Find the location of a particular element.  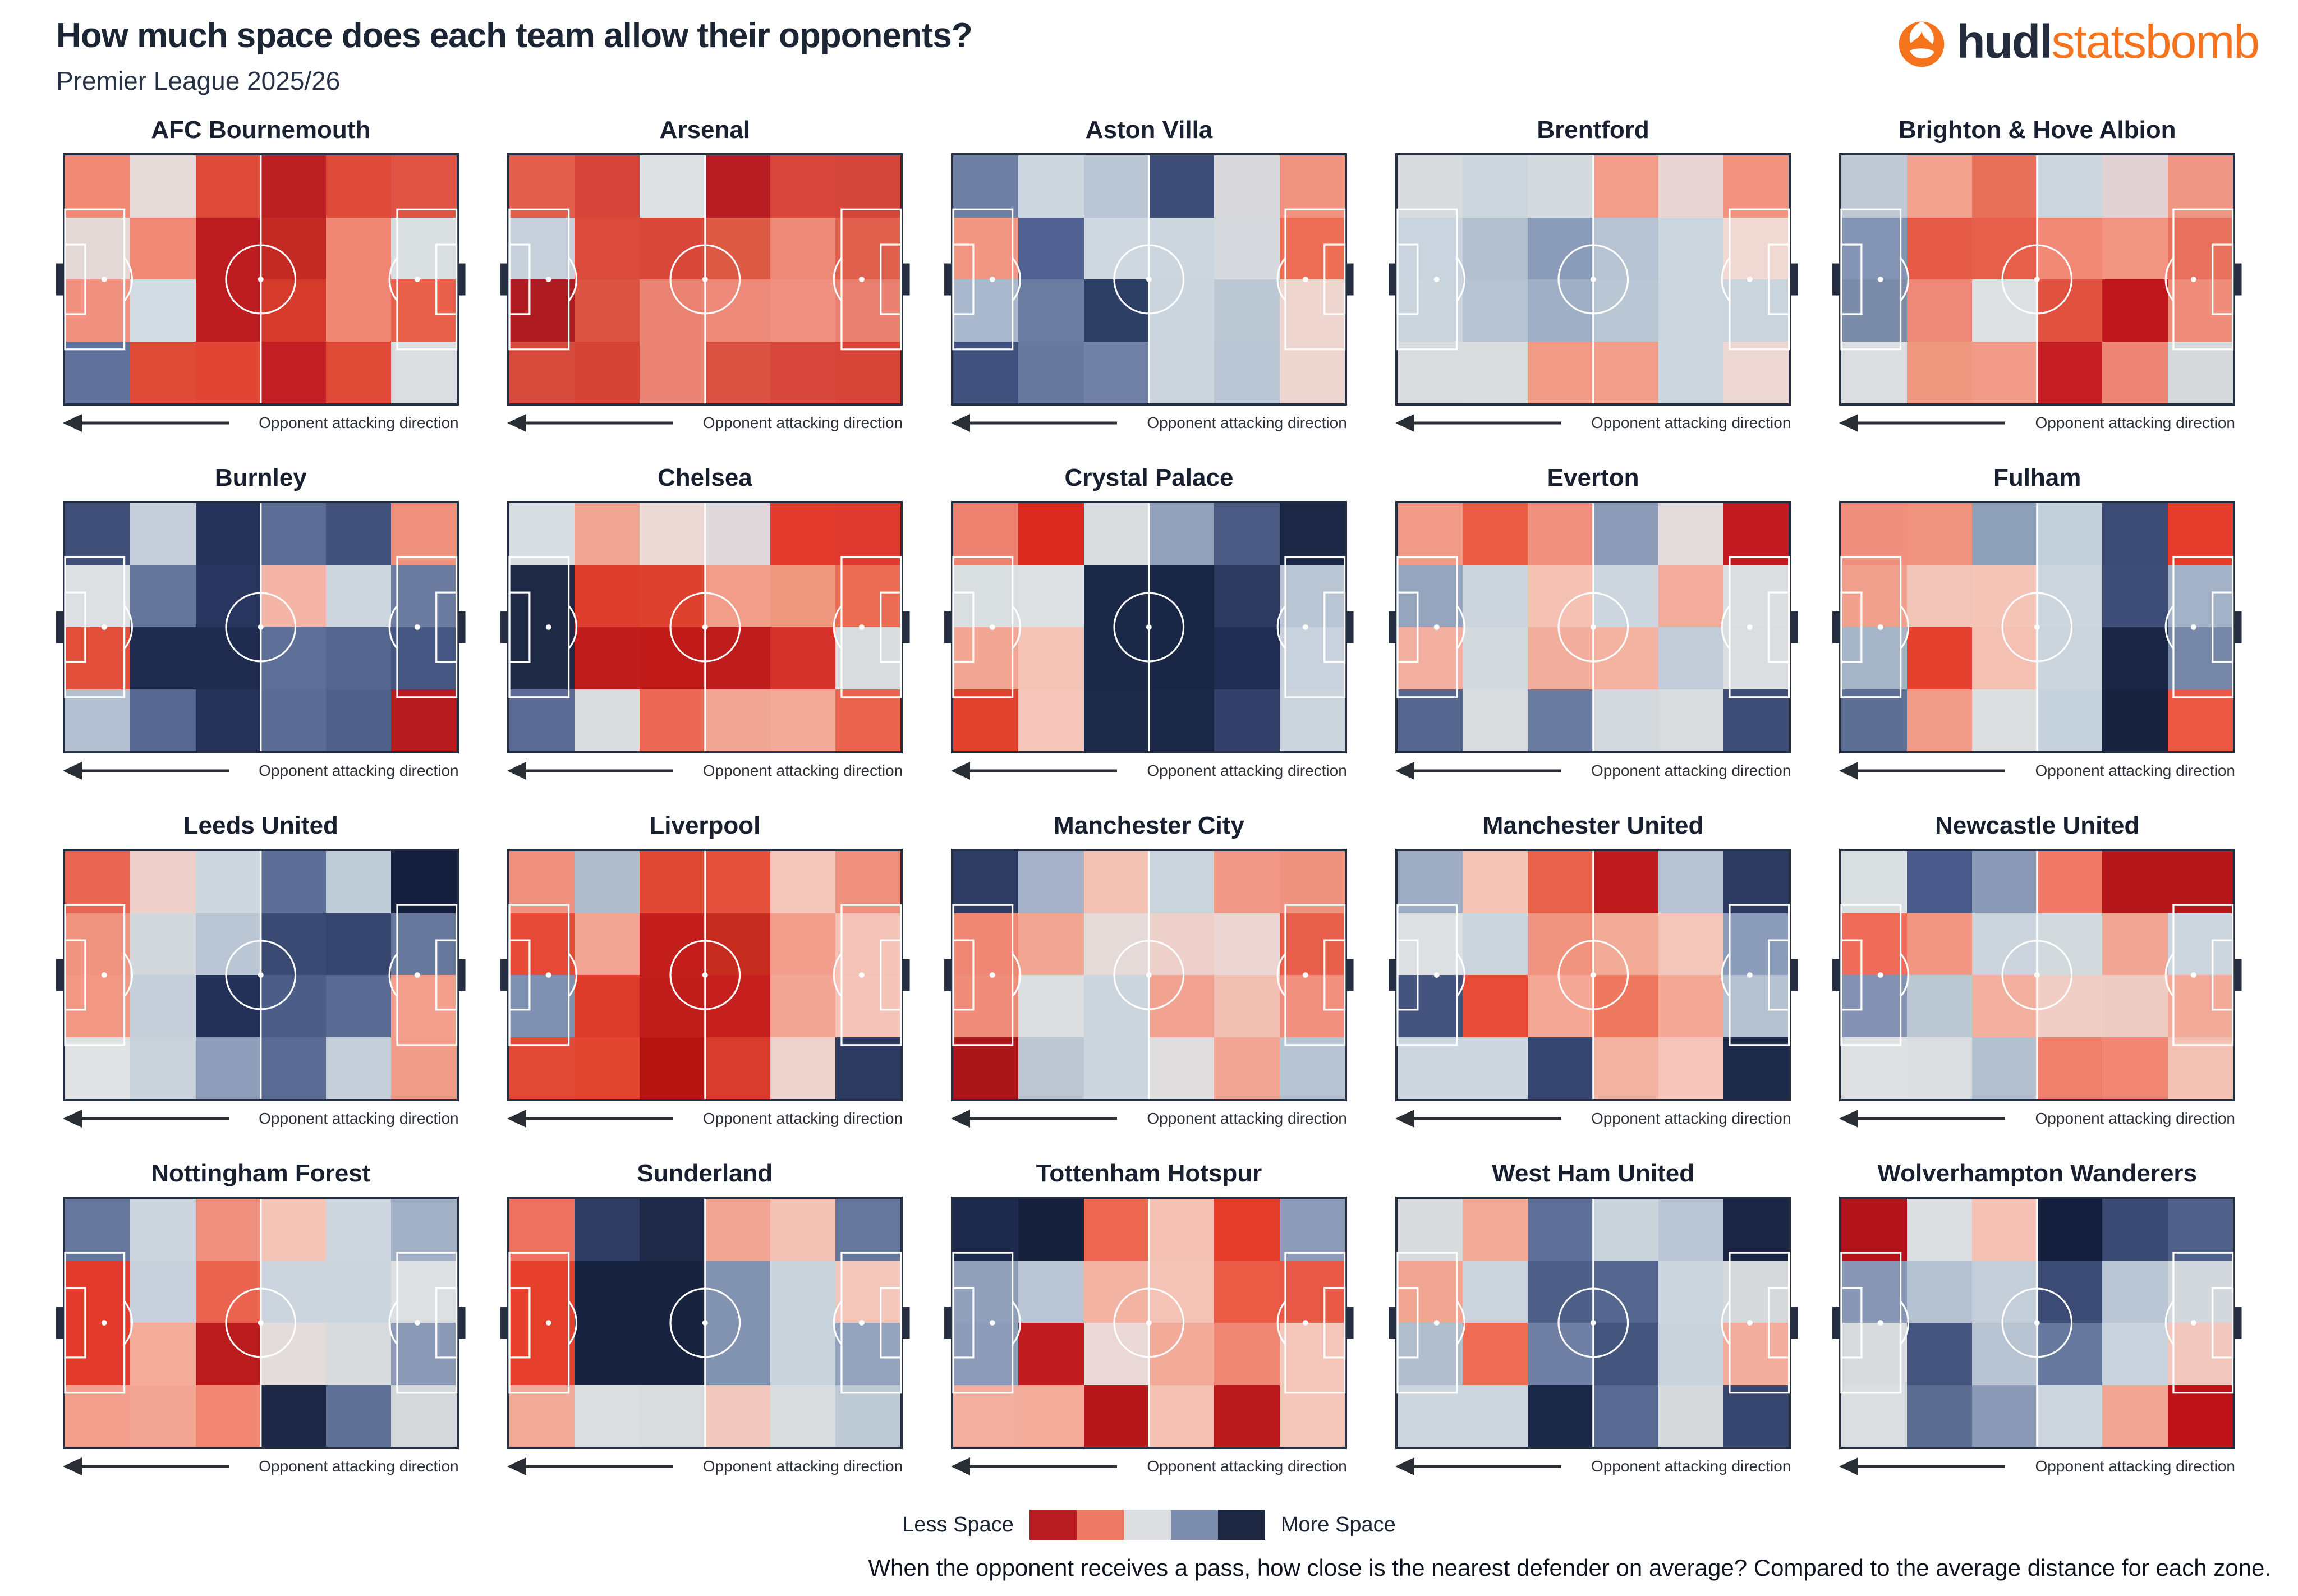

team-card: Aston Villa is located at coordinates (1149, 275).